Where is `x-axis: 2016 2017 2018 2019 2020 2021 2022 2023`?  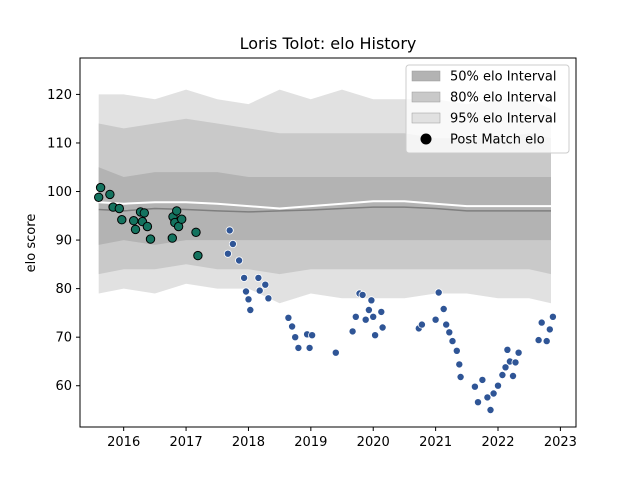 x-axis: 2016 2017 2018 2019 2020 2021 2022 2023 is located at coordinates (342, 438).